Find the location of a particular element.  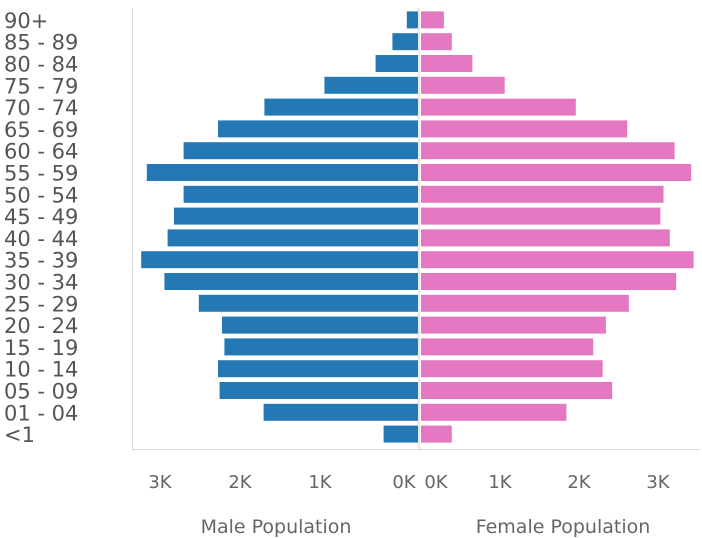

age-label: 65 - 69 is located at coordinates (41, 130).